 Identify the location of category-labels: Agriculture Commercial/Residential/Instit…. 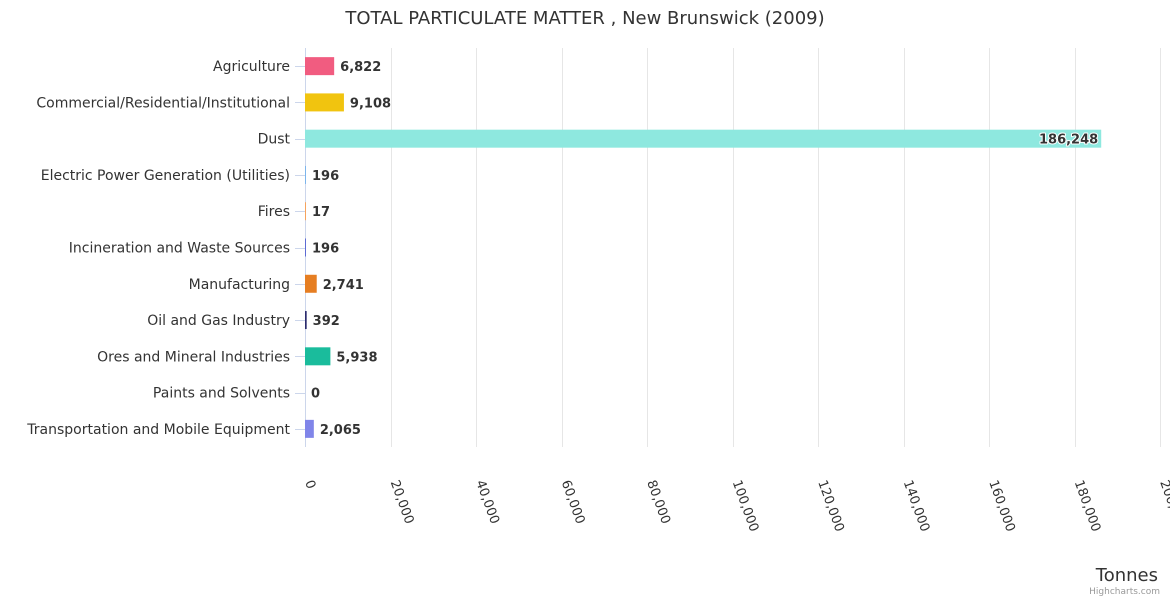
(158, 248).